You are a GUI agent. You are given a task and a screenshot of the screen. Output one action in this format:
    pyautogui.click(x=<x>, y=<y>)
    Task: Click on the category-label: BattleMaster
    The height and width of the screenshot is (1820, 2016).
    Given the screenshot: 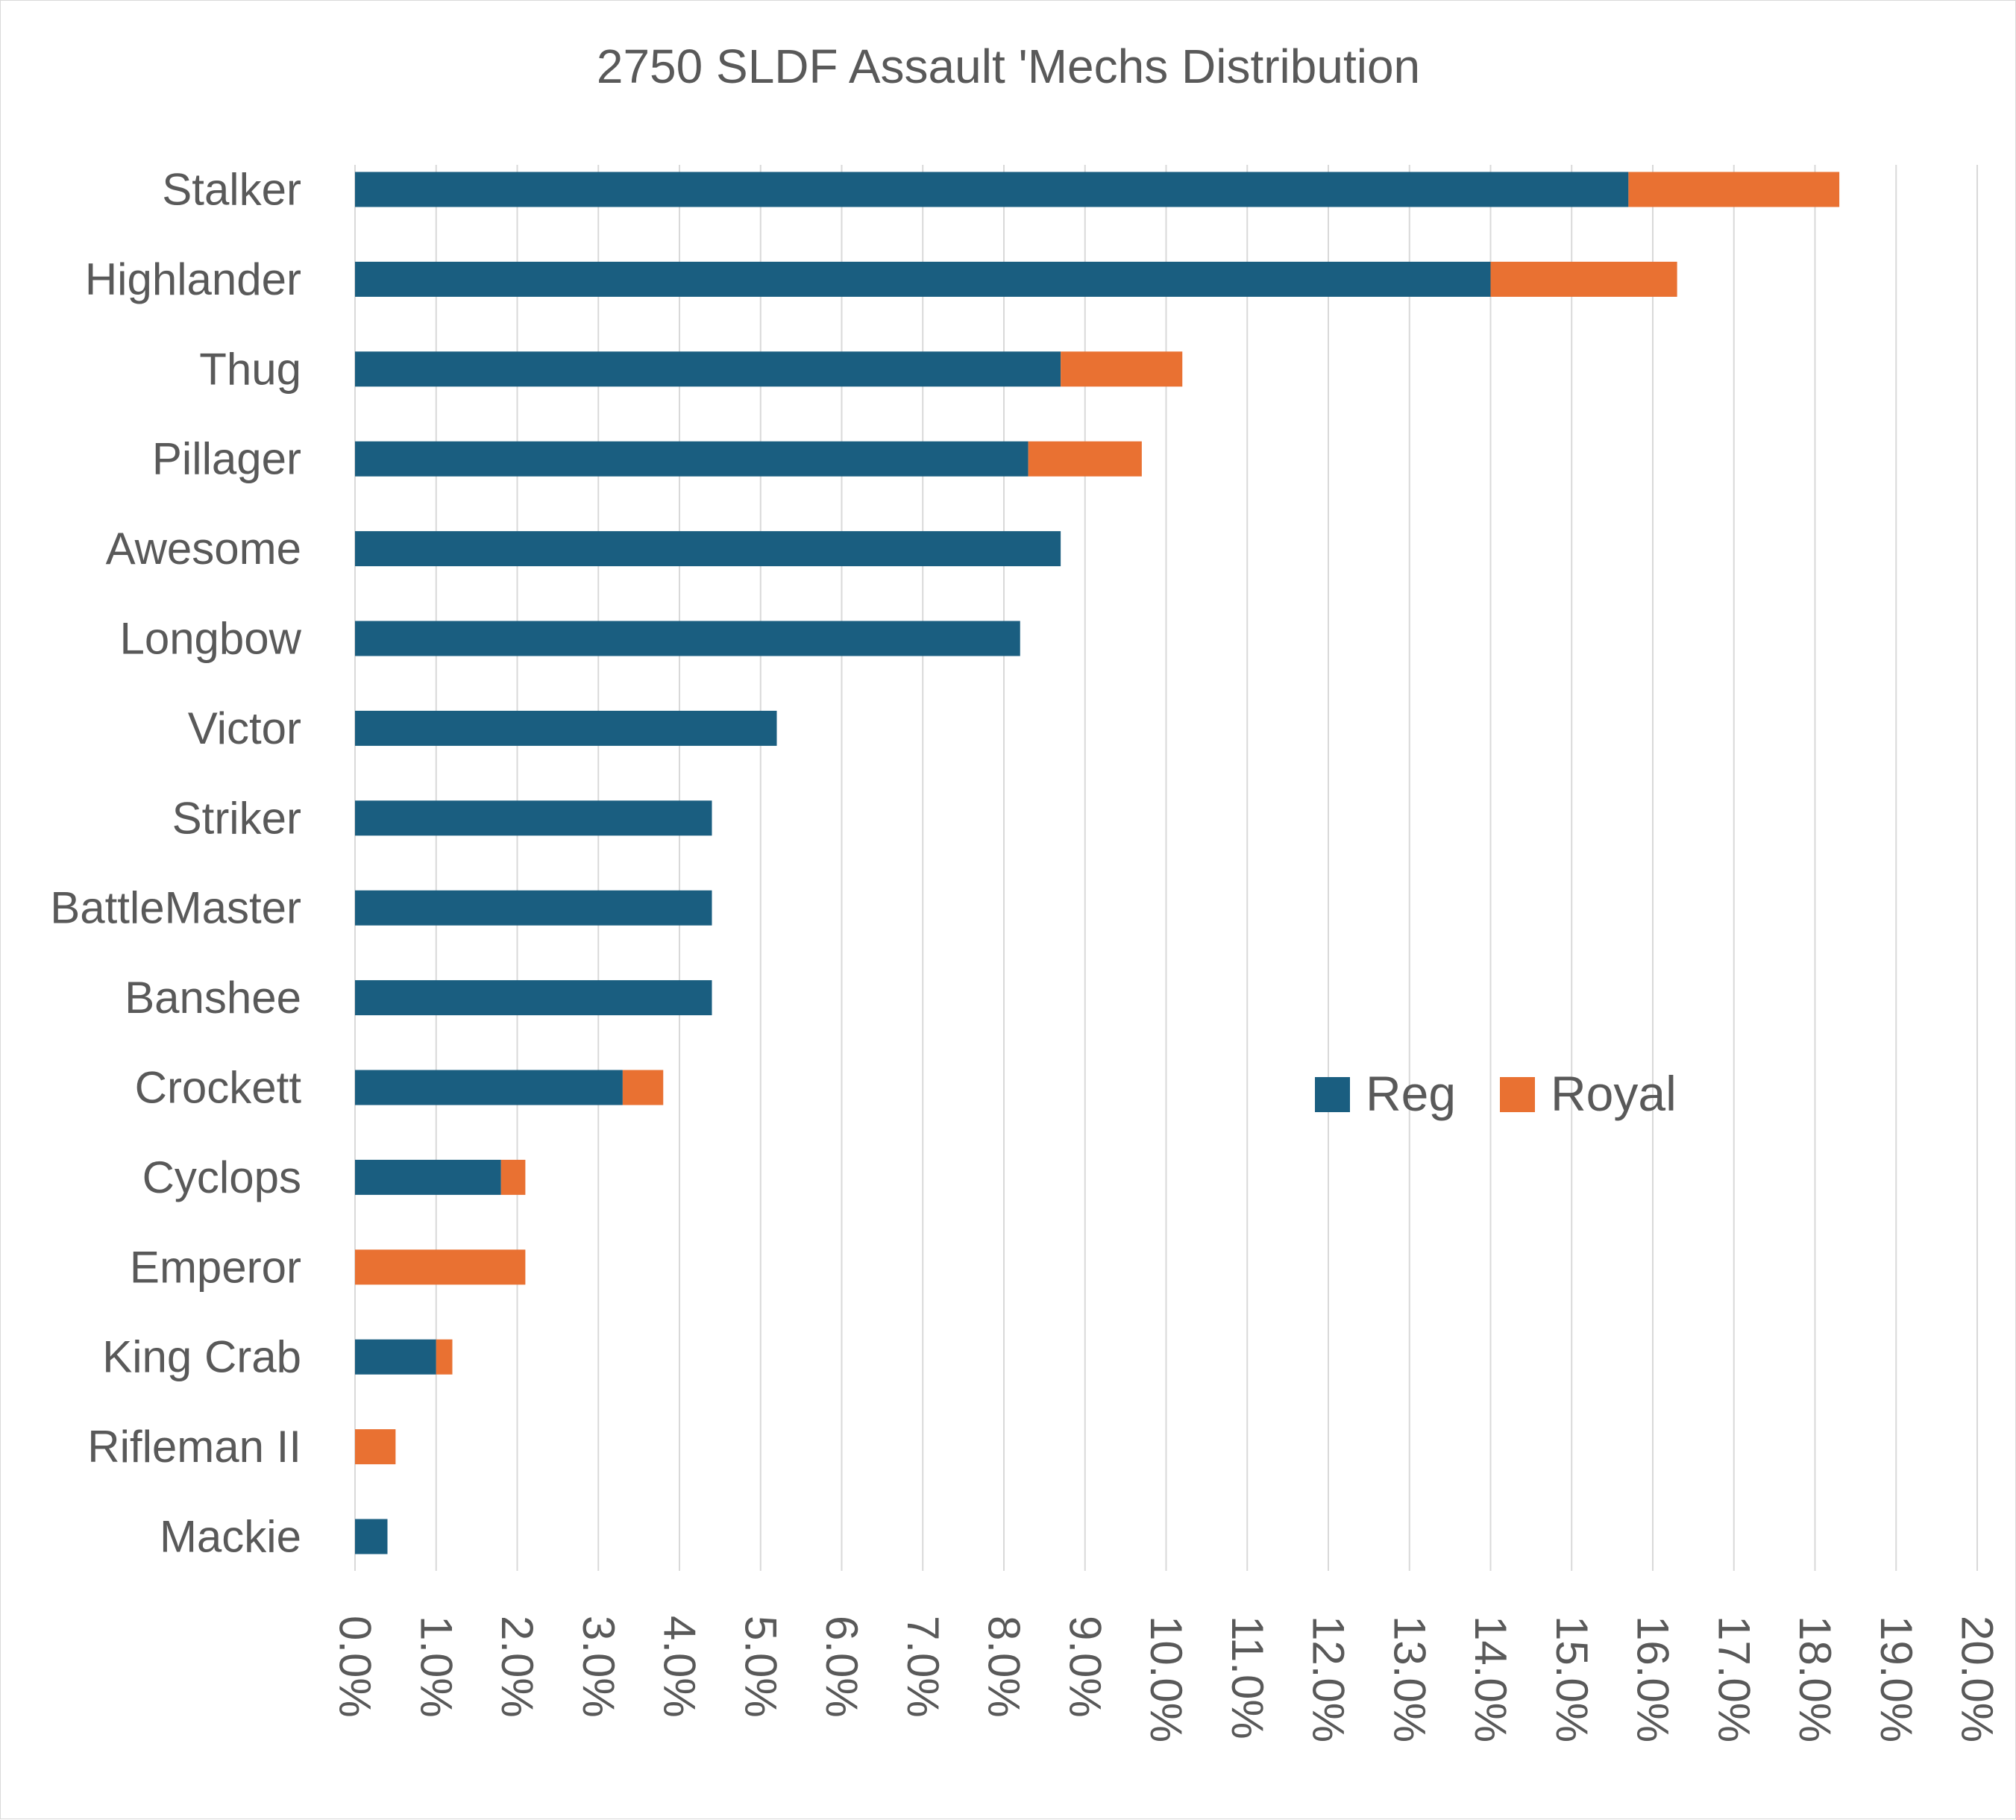 What is the action you would take?
    pyautogui.click(x=175, y=908)
    